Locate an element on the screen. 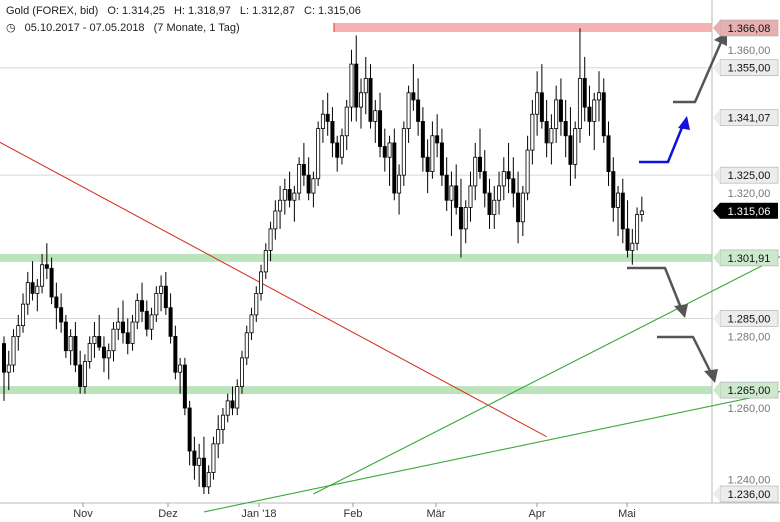  x-tick-label: Dez is located at coordinates (168, 514).